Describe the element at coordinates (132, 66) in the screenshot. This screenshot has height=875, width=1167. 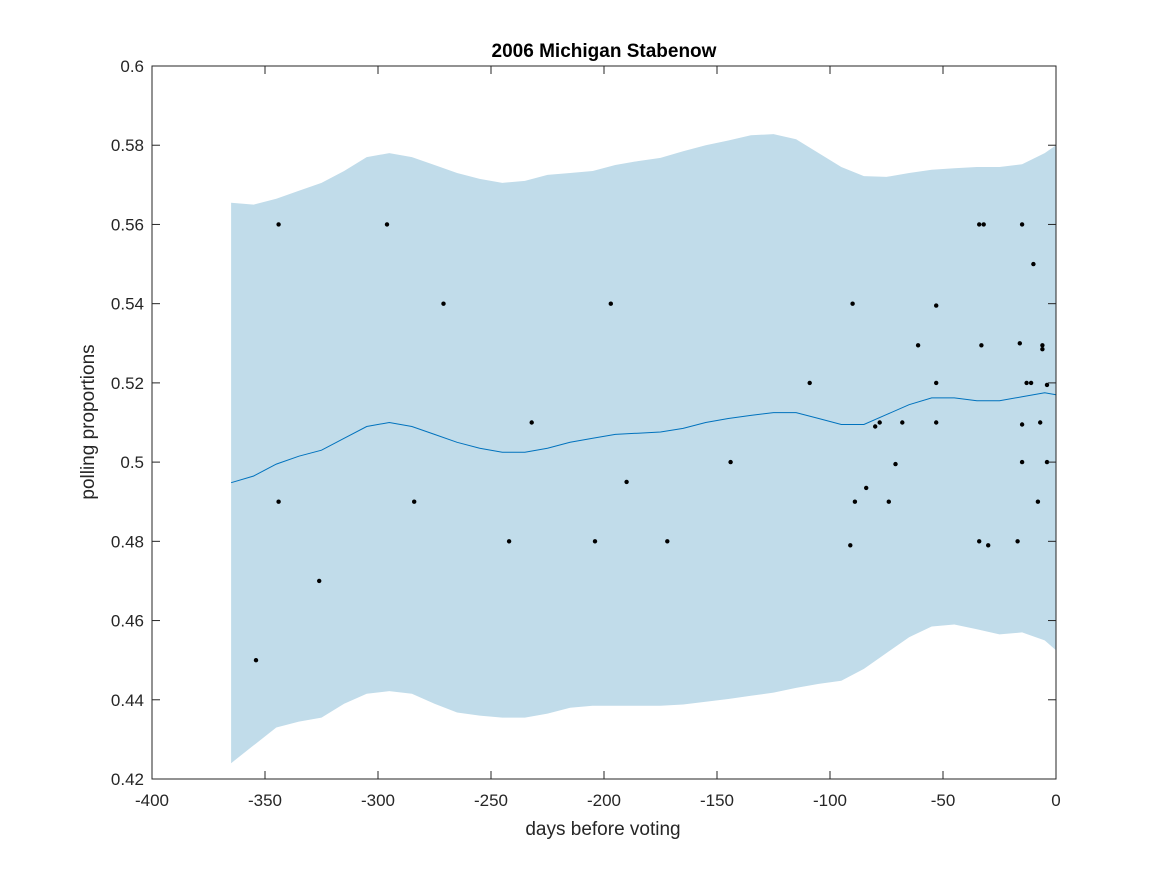
I see `y-tick-label: 0.6` at that location.